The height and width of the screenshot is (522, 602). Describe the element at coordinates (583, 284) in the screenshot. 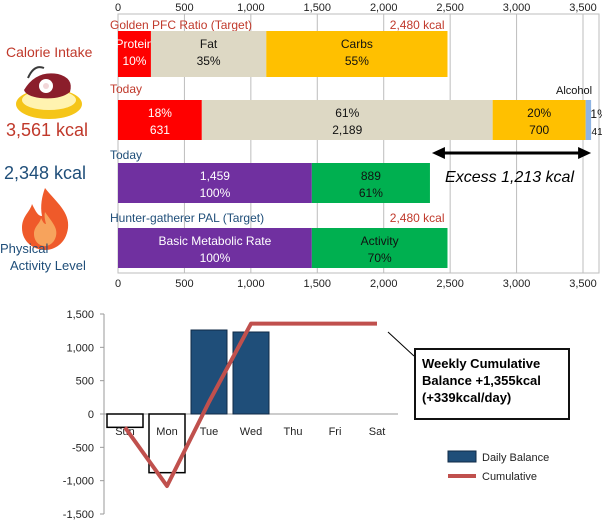

I see `x-tick-label-bottom: 3,500` at that location.